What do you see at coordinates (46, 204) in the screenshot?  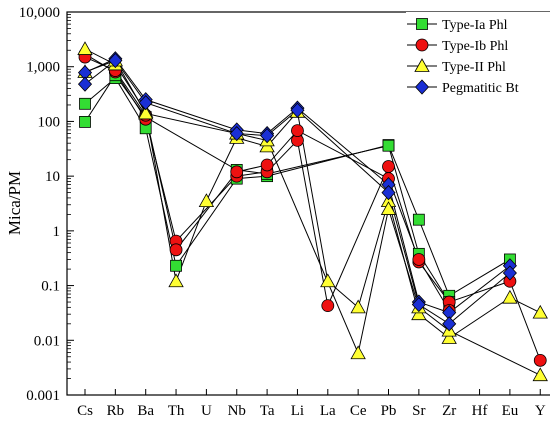 I see `y-axis-ticks: 0.001 0.01 0.1 1 10 100 1,000 10,000` at bounding box center [46, 204].